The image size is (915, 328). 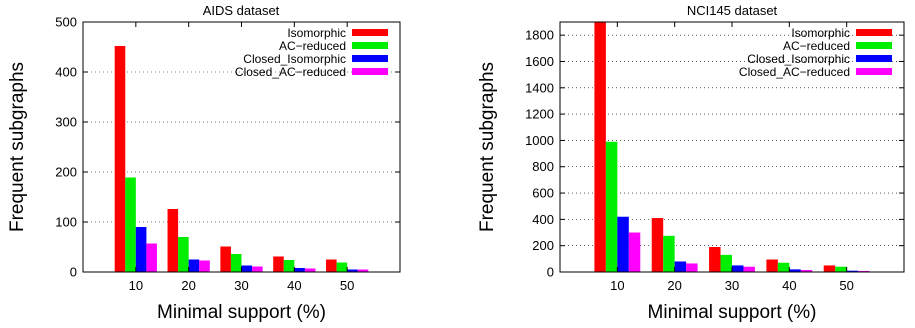 What do you see at coordinates (66, 222) in the screenshot?
I see `y-tick-label: 100` at bounding box center [66, 222].